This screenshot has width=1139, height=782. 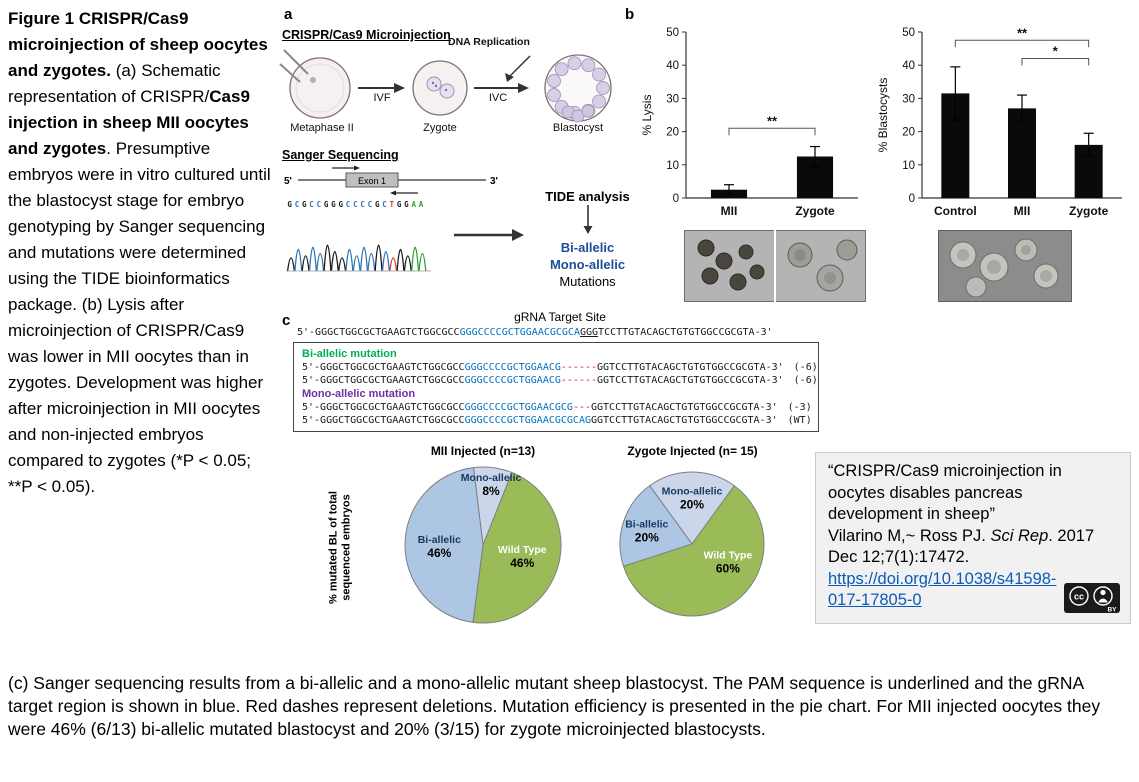 I want to click on citation-authors: Vilarino M,~ Ross PJ., so click(x=909, y=535).